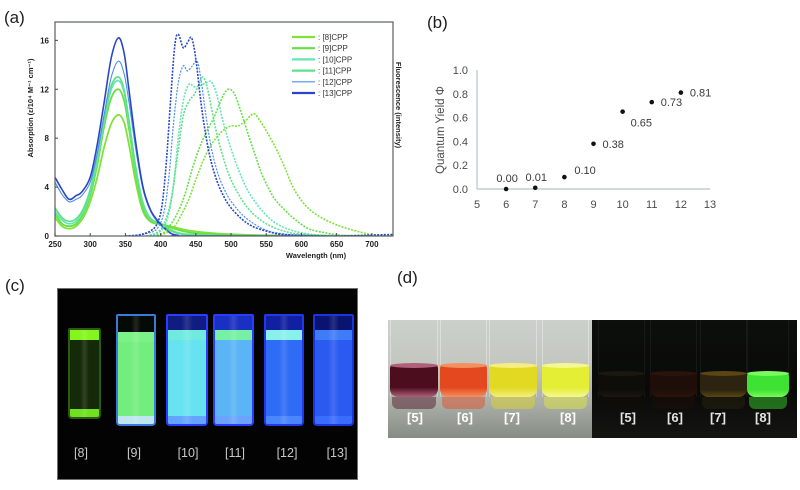  What do you see at coordinates (671, 103) in the screenshot?
I see `data-label: 0.73` at bounding box center [671, 103].